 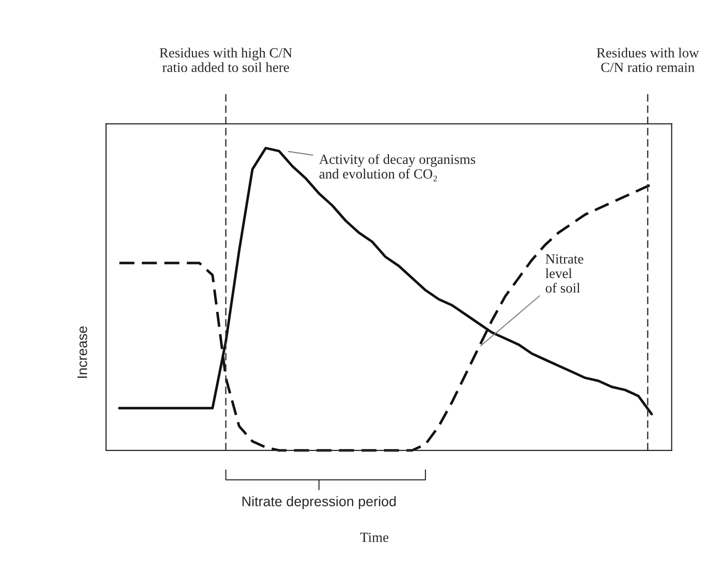 What do you see at coordinates (319, 503) in the screenshot?
I see `text: Nitrate depression period` at bounding box center [319, 503].